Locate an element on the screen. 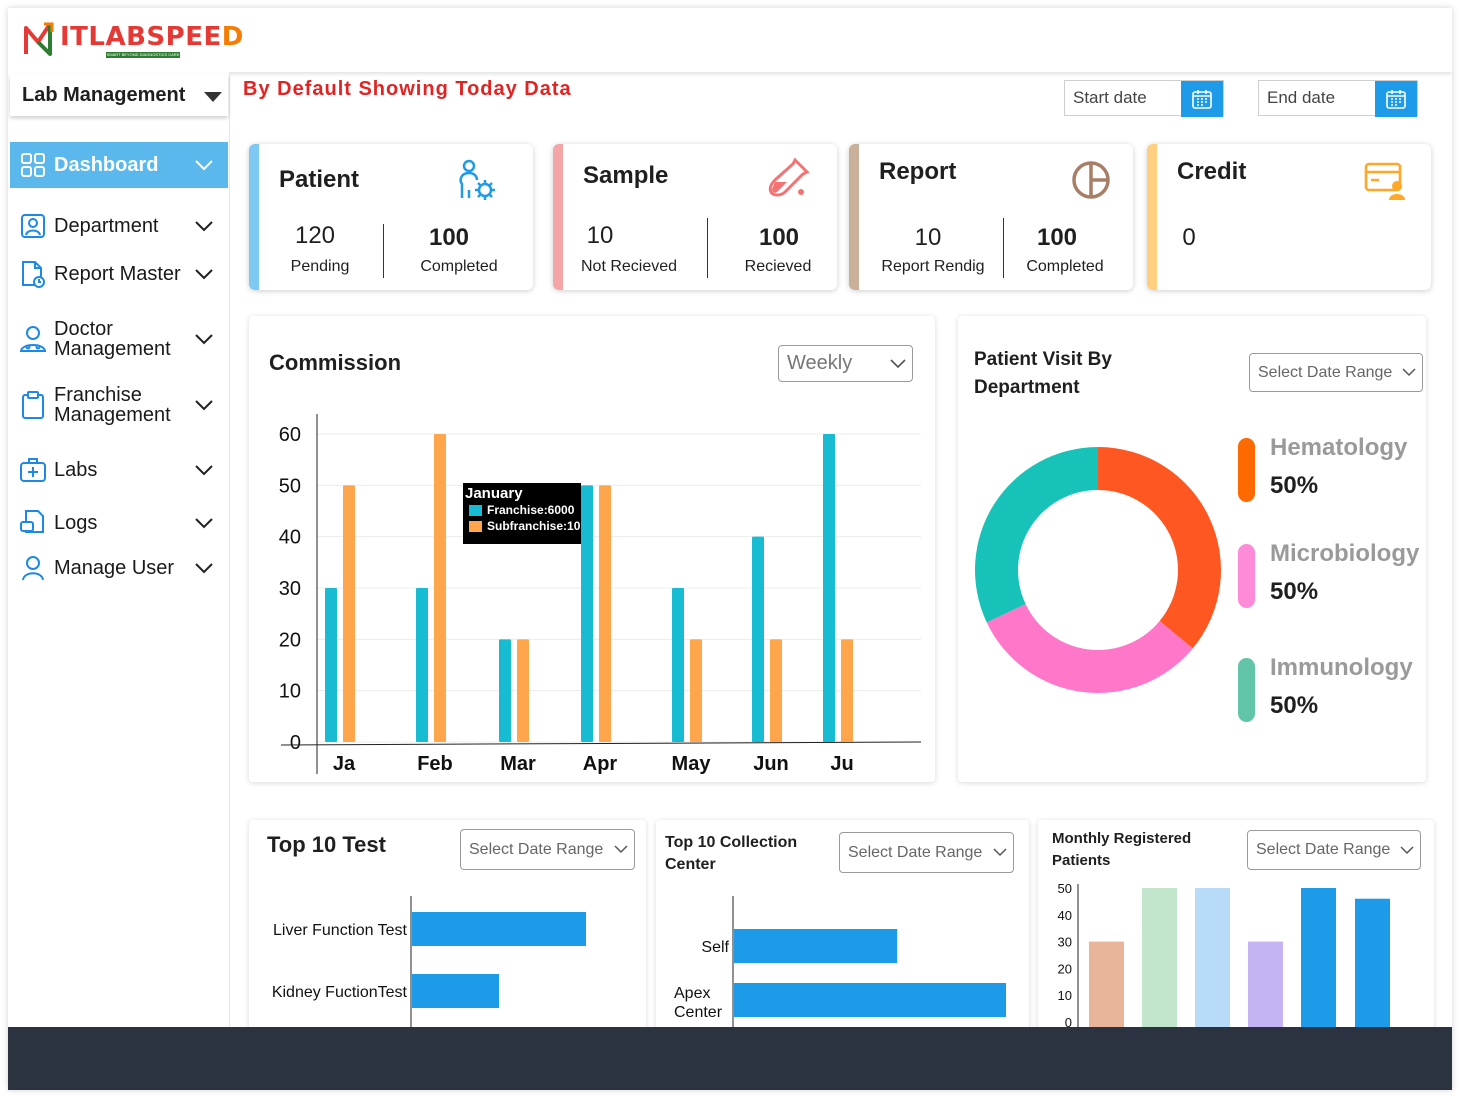  report-card: Report 10 Report Rendig 100 Completed is located at coordinates (991, 217).